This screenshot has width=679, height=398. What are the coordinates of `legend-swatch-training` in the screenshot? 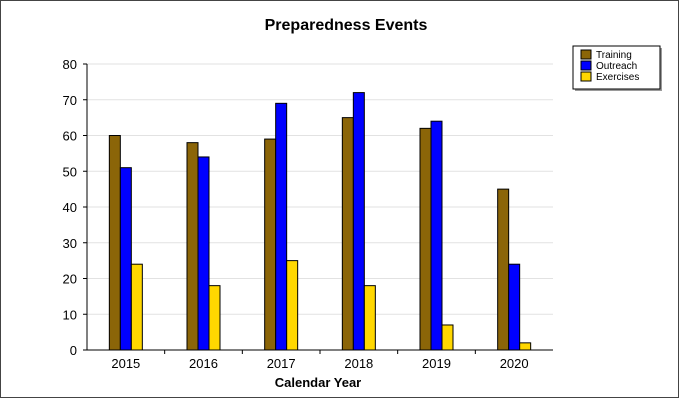 It's located at (586, 54).